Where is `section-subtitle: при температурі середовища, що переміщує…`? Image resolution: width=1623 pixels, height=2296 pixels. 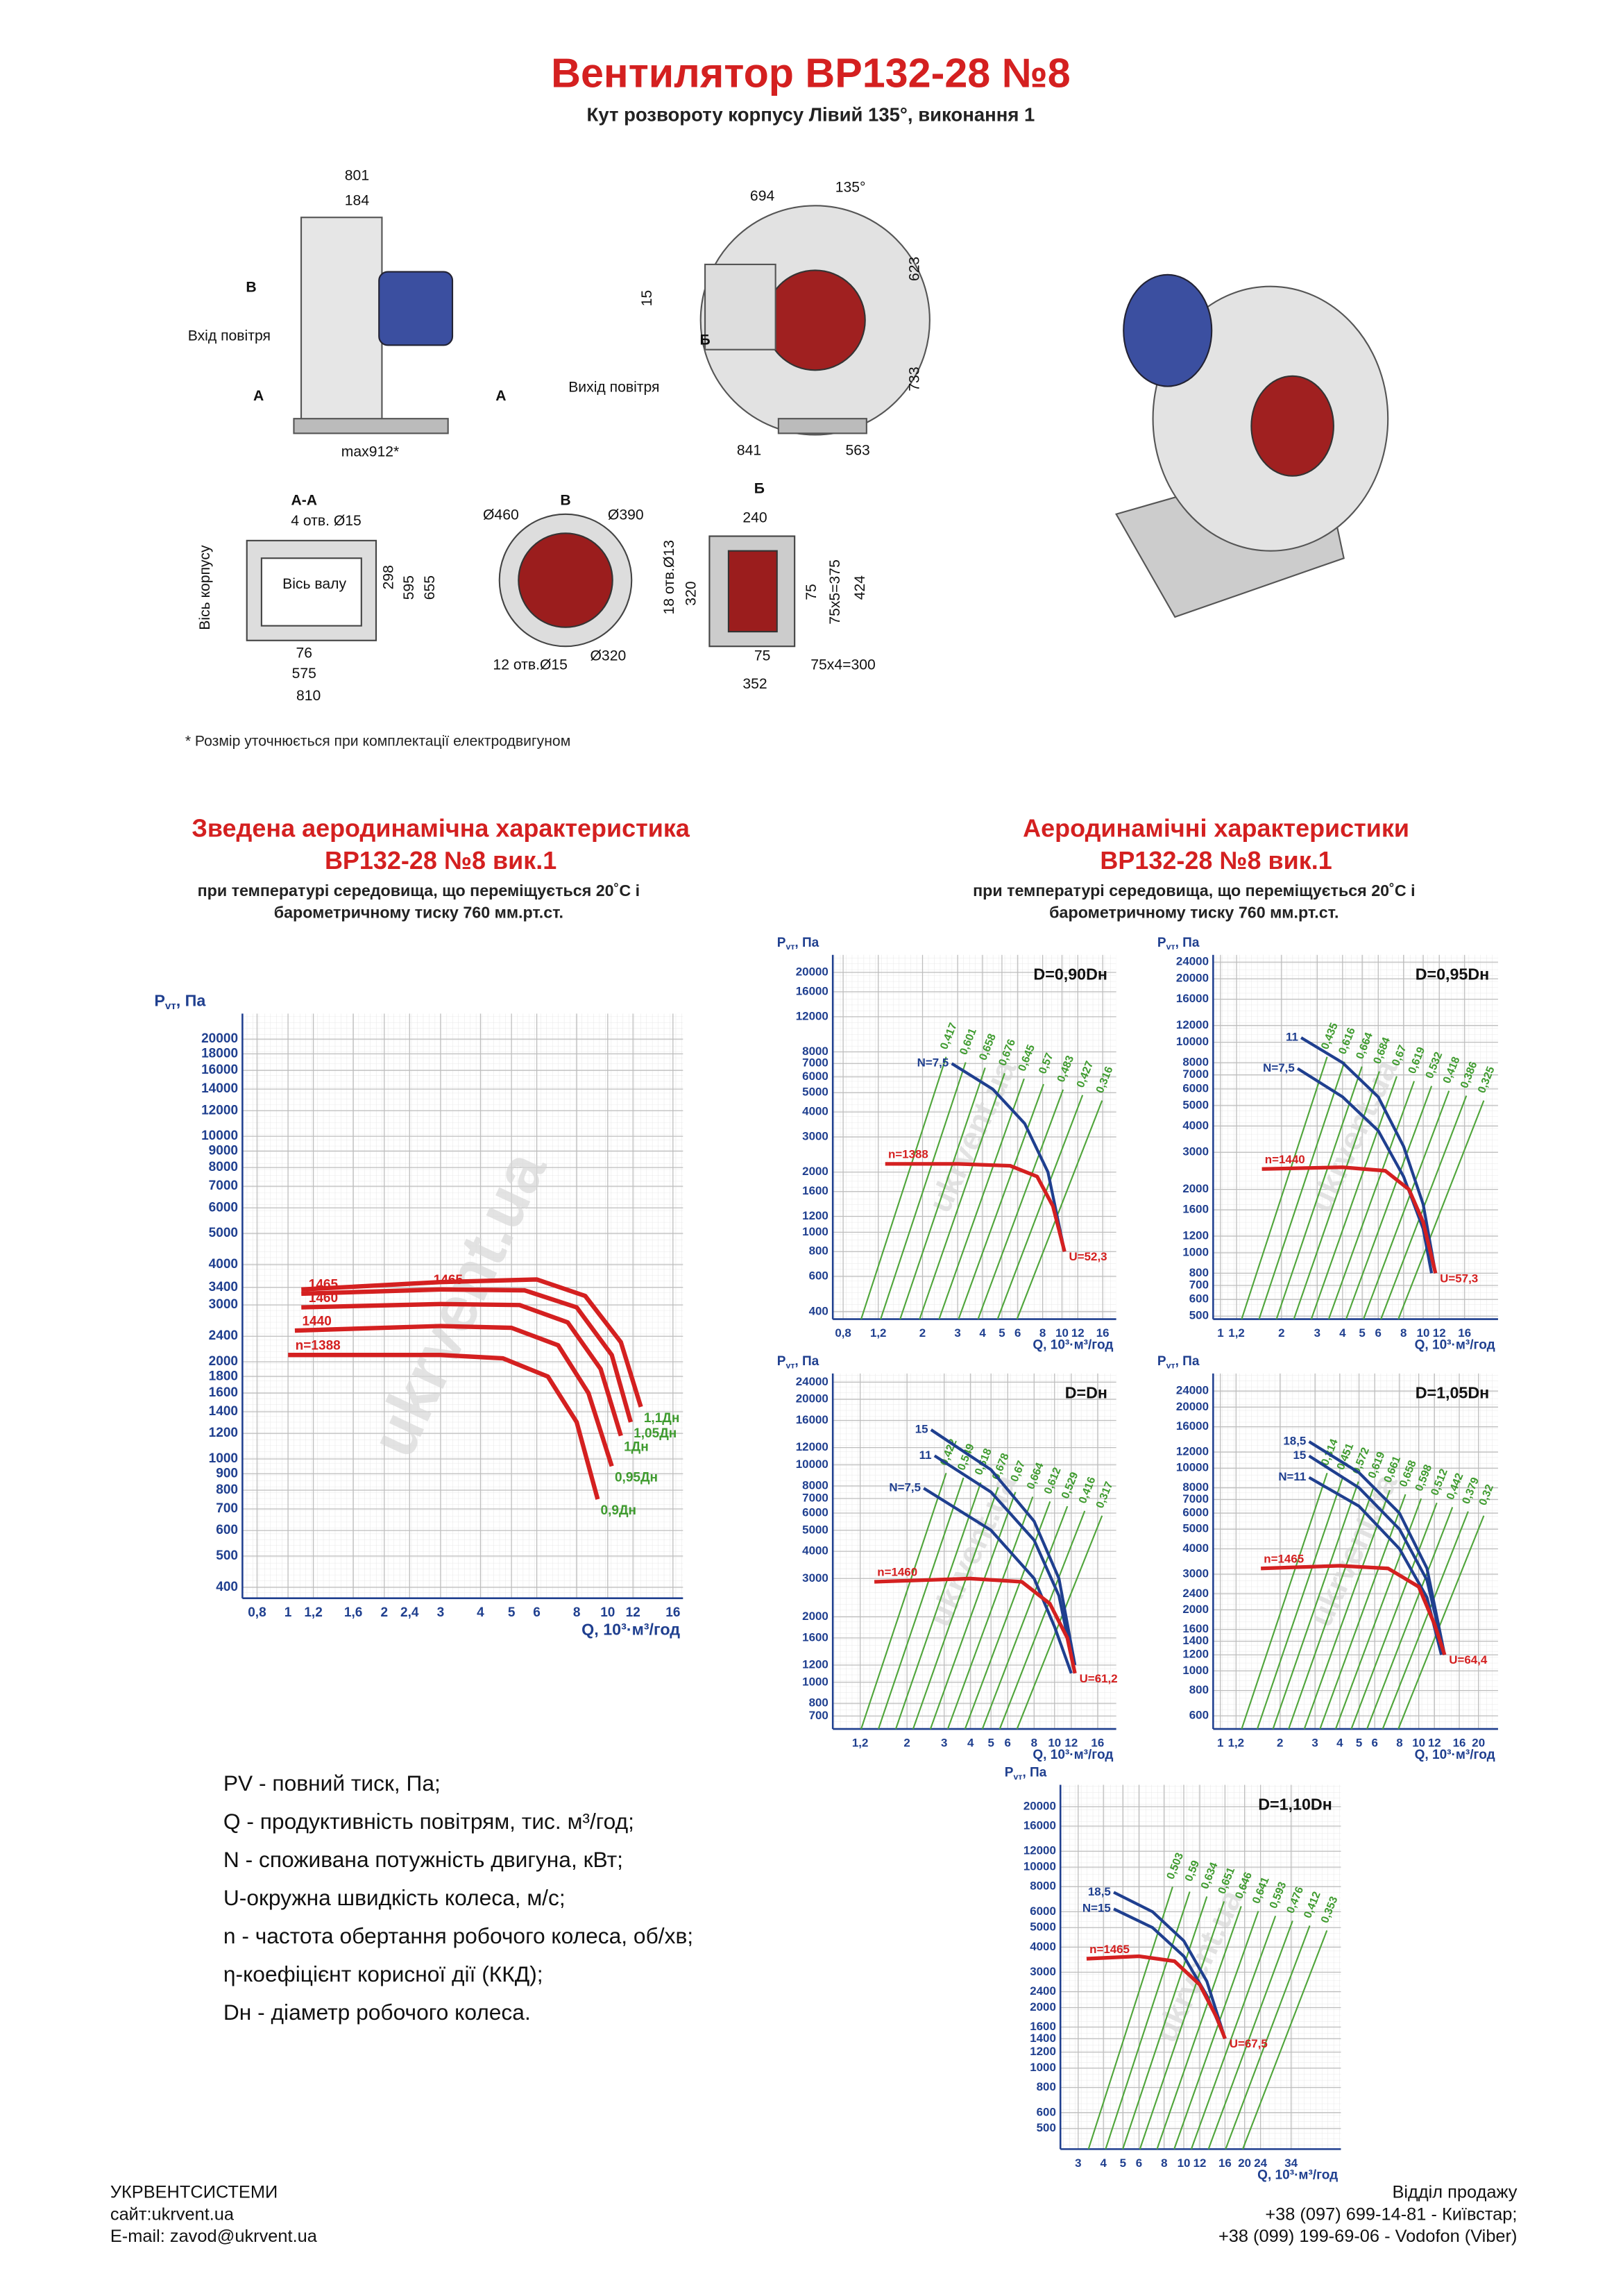
section-subtitle: при температурі середовища, що переміщує… is located at coordinates (419, 891).